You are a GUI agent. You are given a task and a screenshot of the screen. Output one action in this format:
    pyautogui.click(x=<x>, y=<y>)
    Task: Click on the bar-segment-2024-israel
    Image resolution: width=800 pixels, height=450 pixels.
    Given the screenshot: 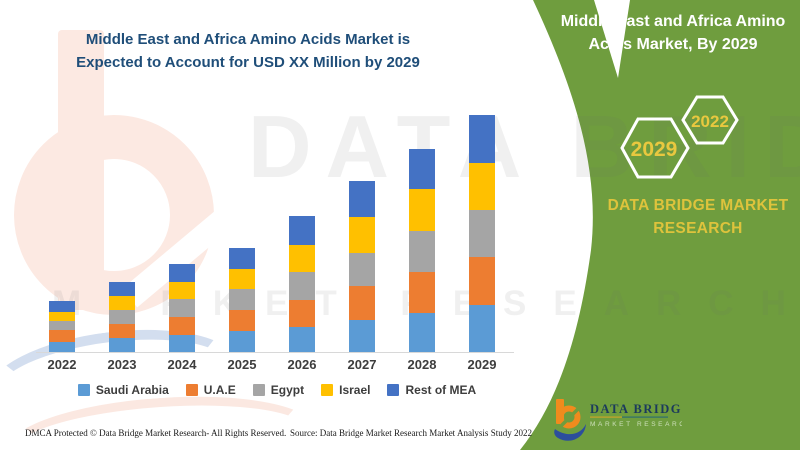 What is the action you would take?
    pyautogui.click(x=182, y=290)
    